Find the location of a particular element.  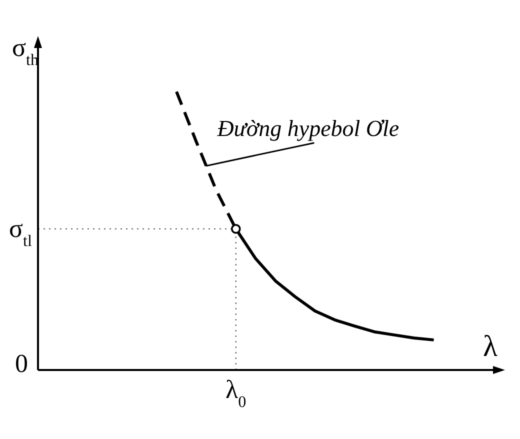

ref-line-label: σ$_{tl}$ is located at coordinates (21, 232).